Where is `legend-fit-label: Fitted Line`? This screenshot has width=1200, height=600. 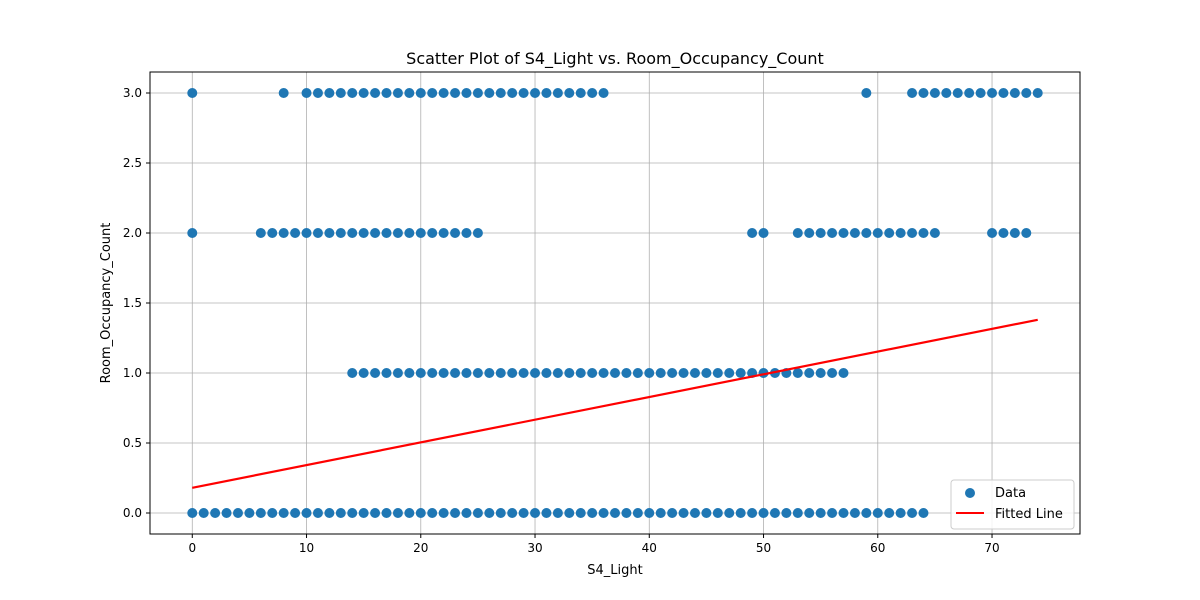
legend-fit-label: Fitted Line is located at coordinates (1029, 514).